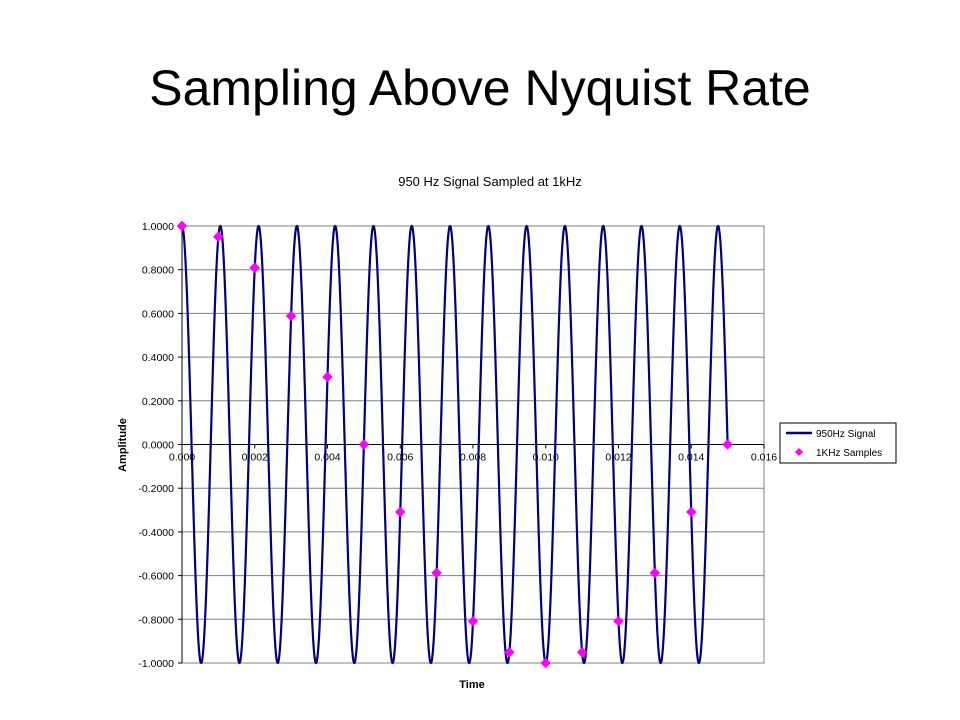 The image size is (960, 720). Describe the element at coordinates (691, 458) in the screenshot. I see `x-tick-label: 0.014` at that location.